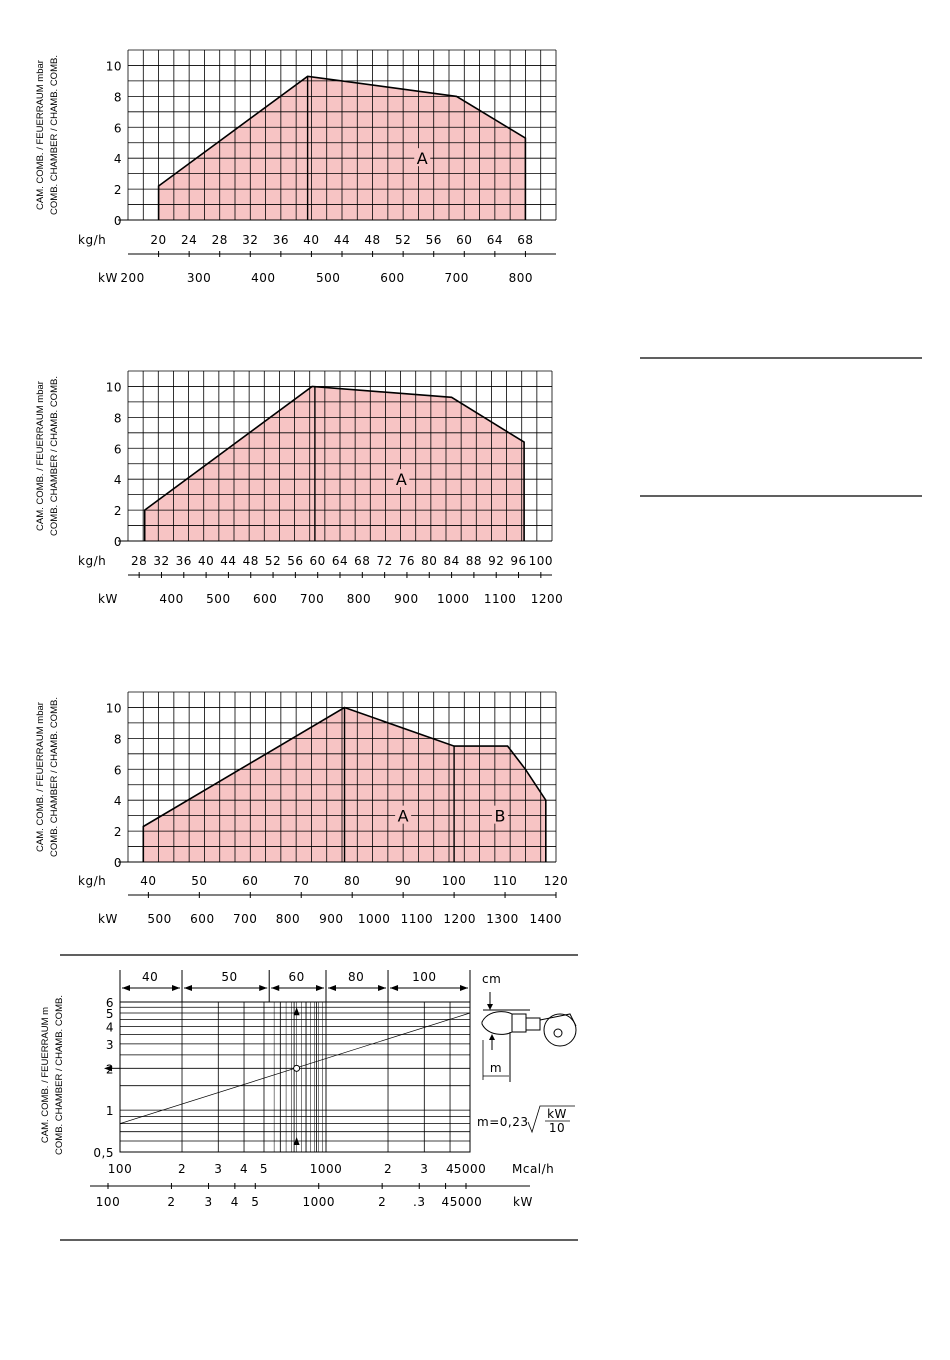 The width and height of the screenshot is (950, 1360). What do you see at coordinates (150, 977) in the screenshot?
I see `cm-band-label: 40` at bounding box center [150, 977].